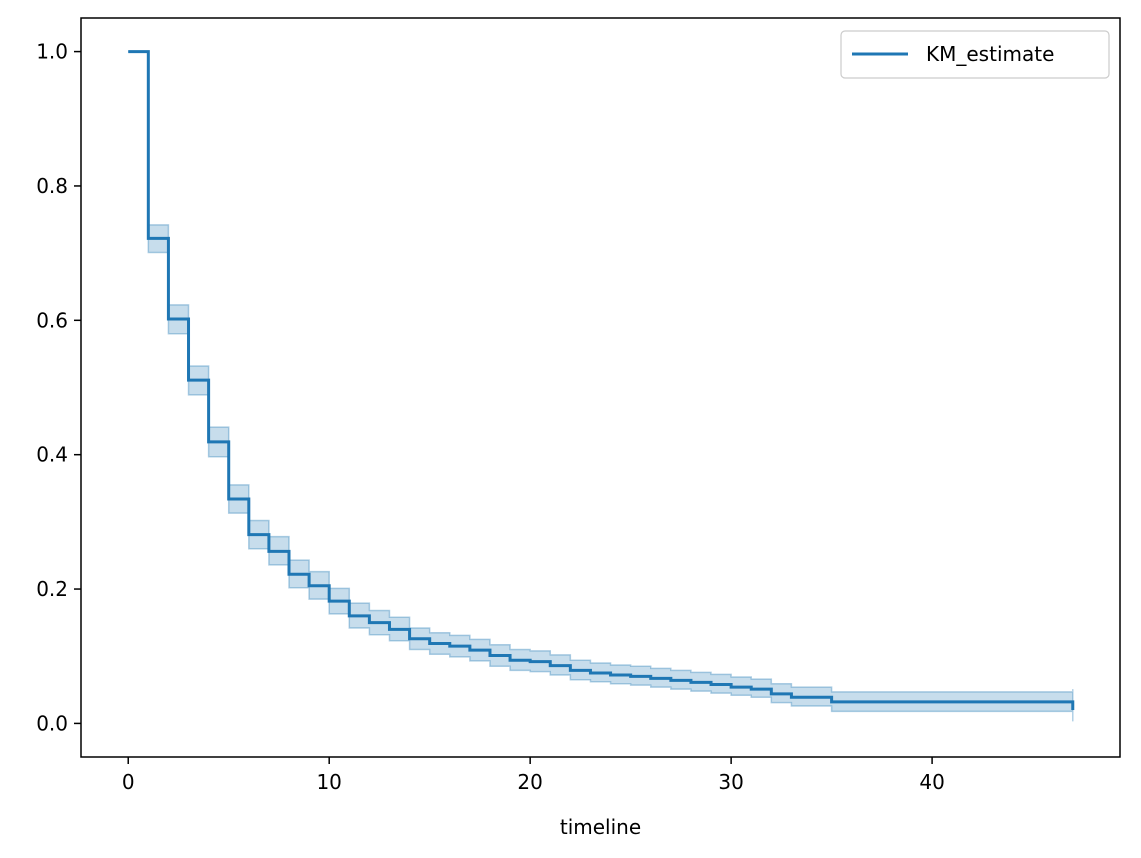  What do you see at coordinates (58, 387) in the screenshot?
I see `y-axis-ticks: 0.0 0.2 0.4 0.6 0.8 1.0` at bounding box center [58, 387].